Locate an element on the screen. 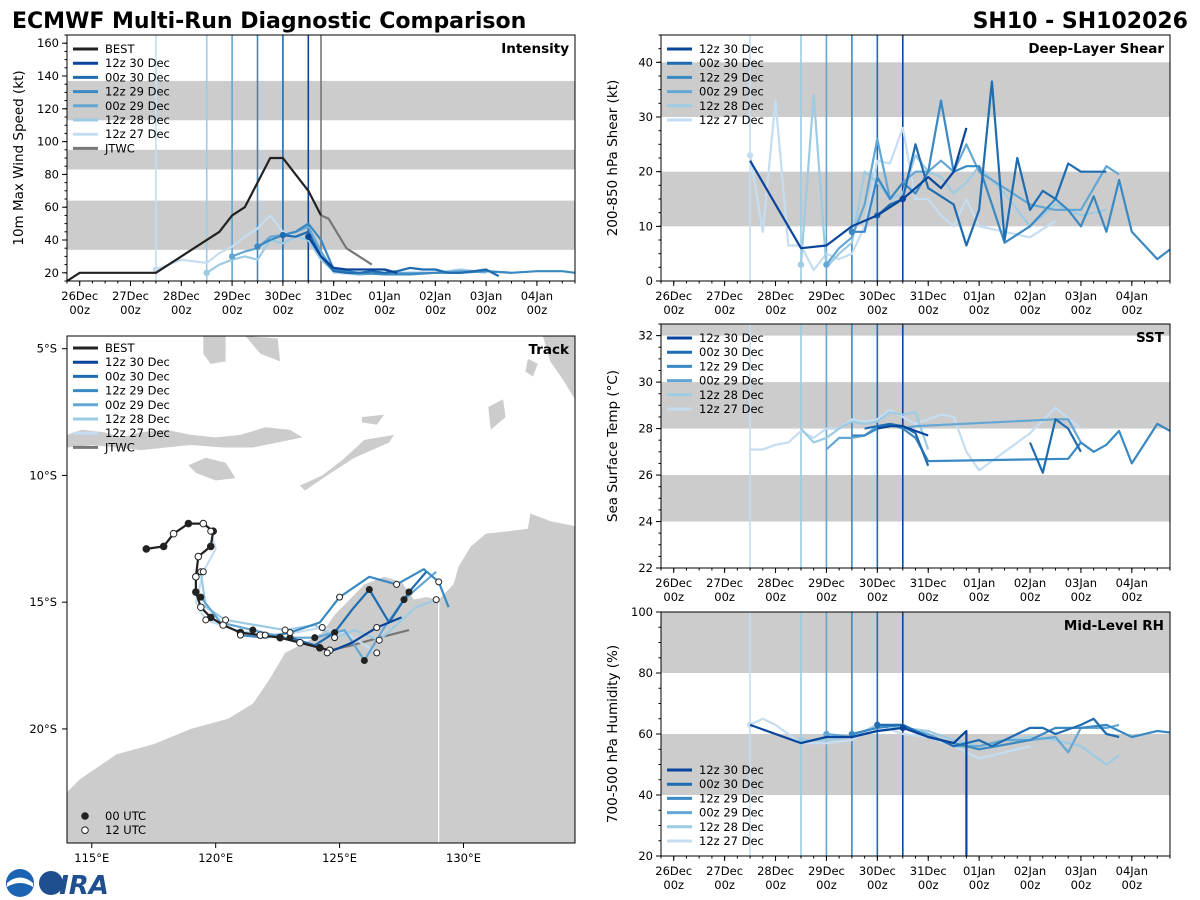  shear-x-tick-date: 29Dec is located at coordinates (826, 296).